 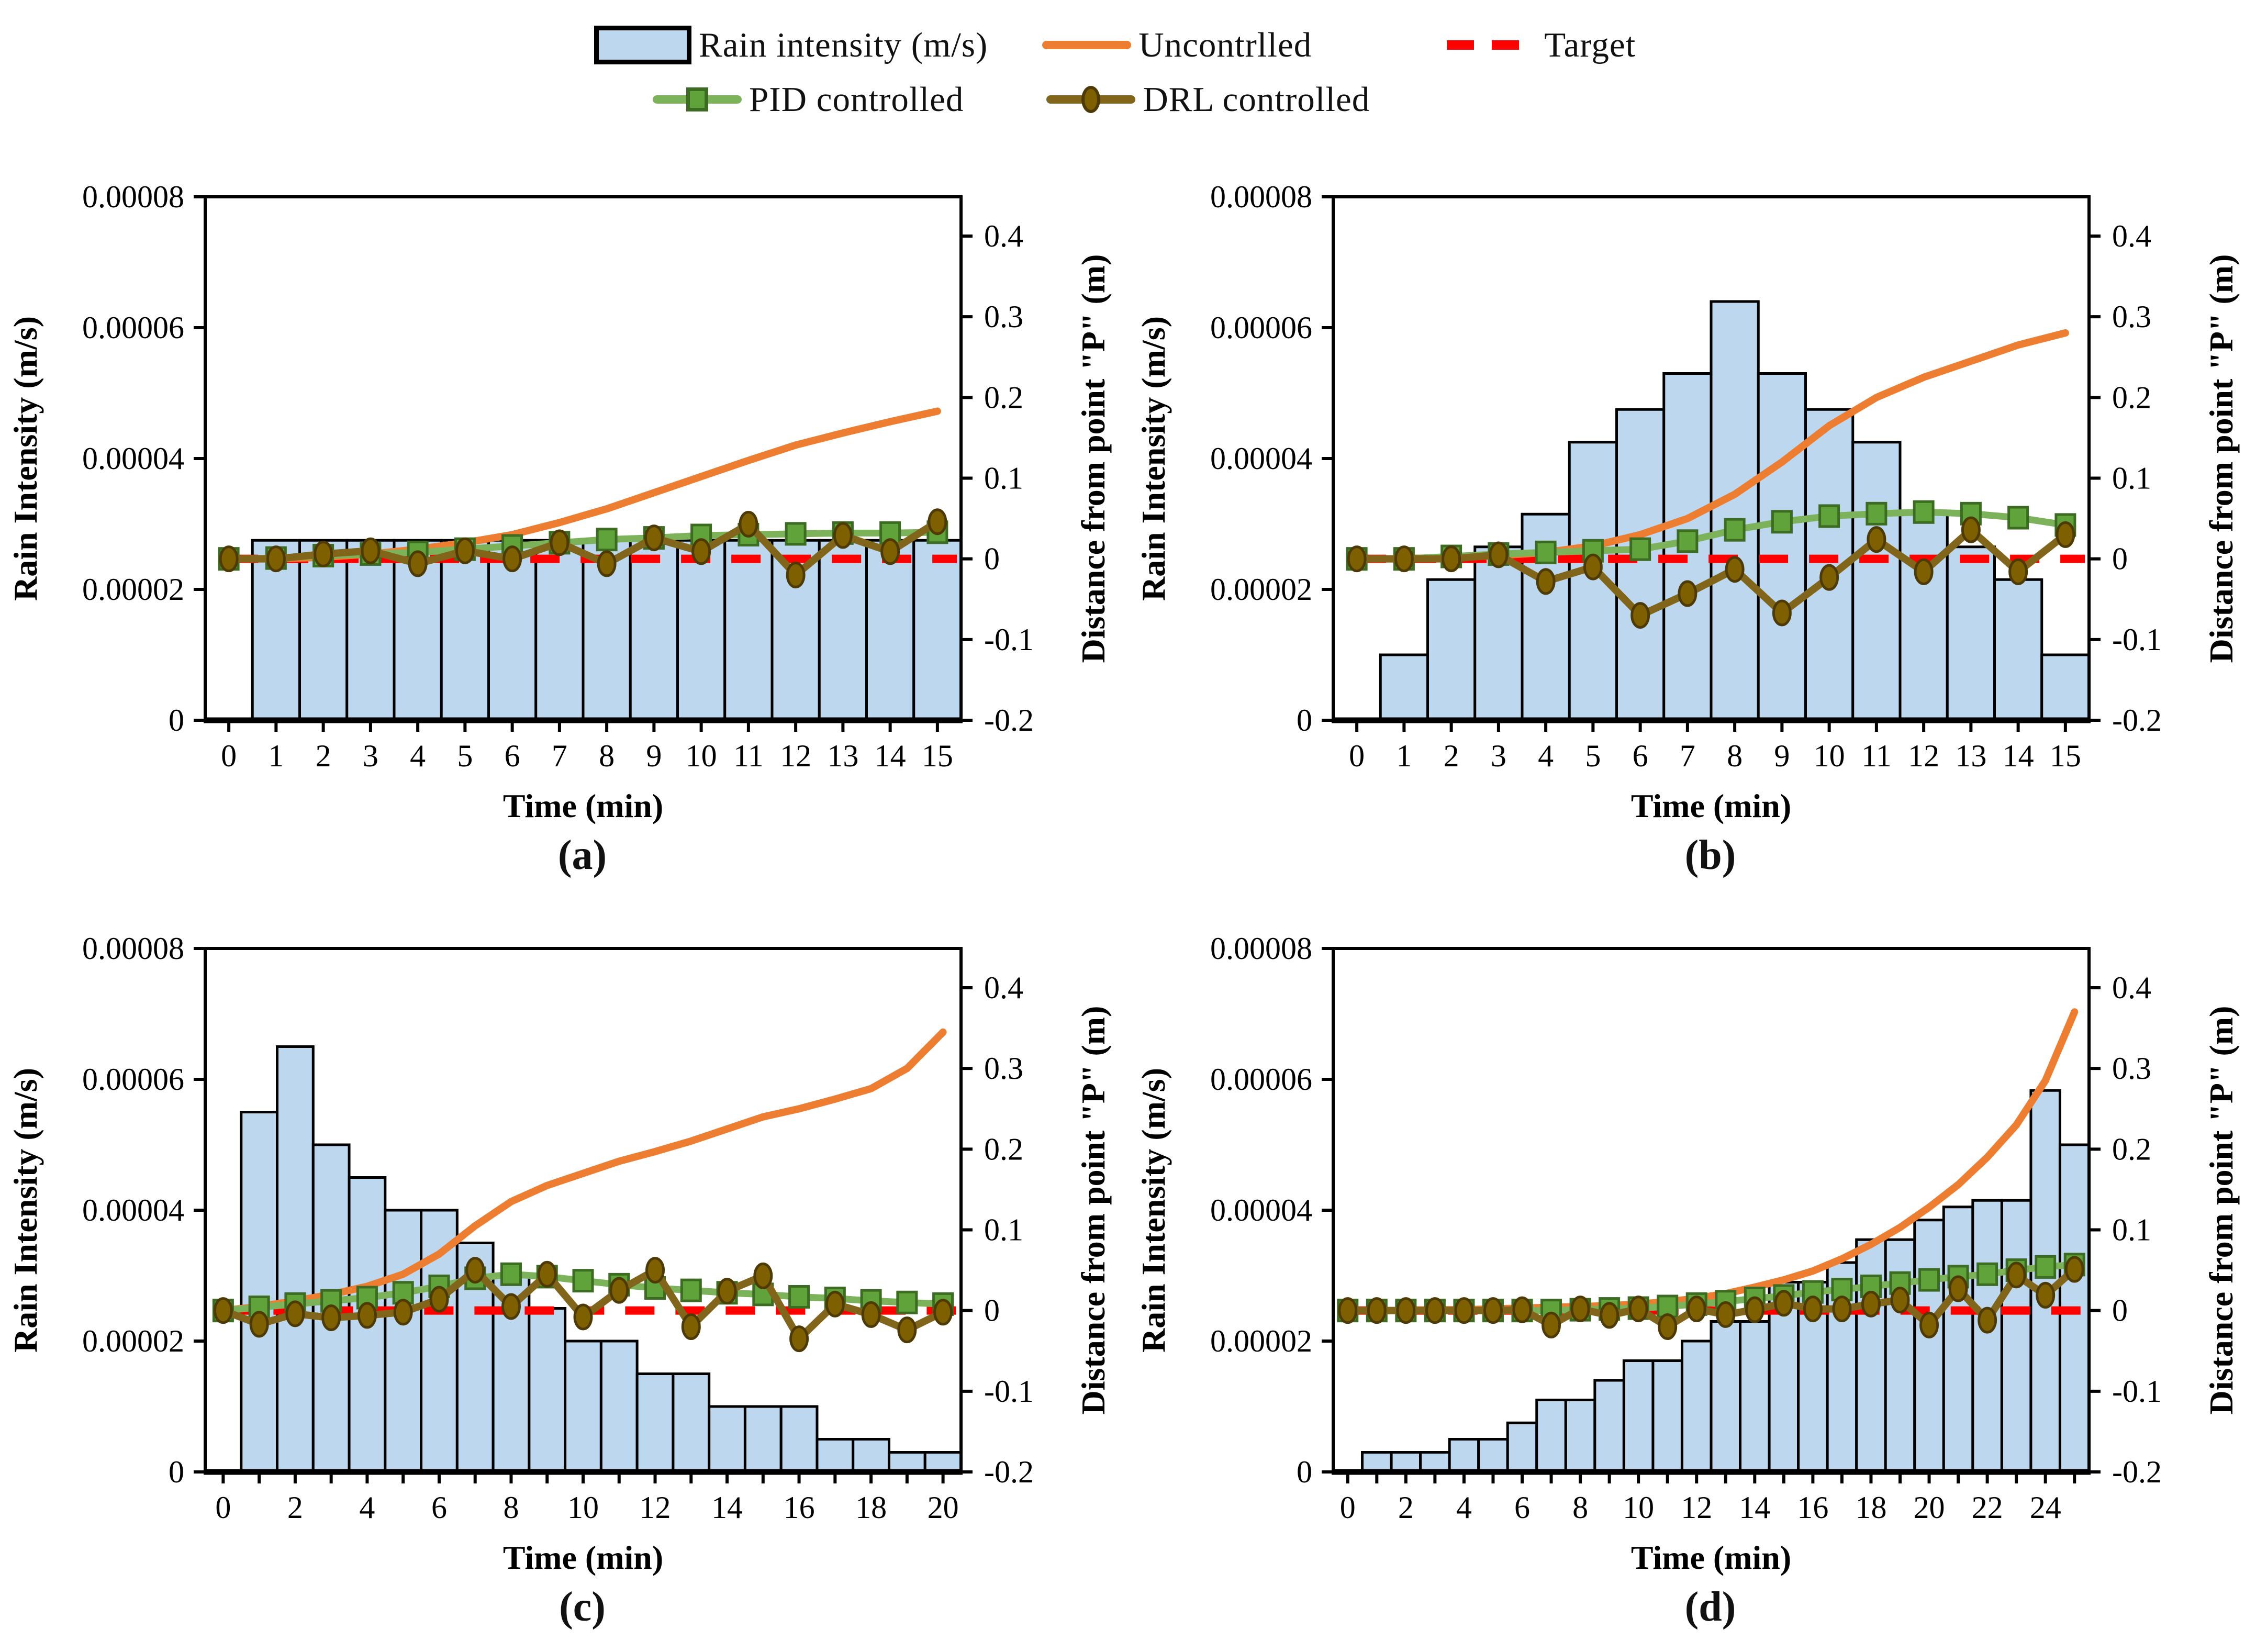 I want to click on svg-text: 18, so click(x=871, y=1507).